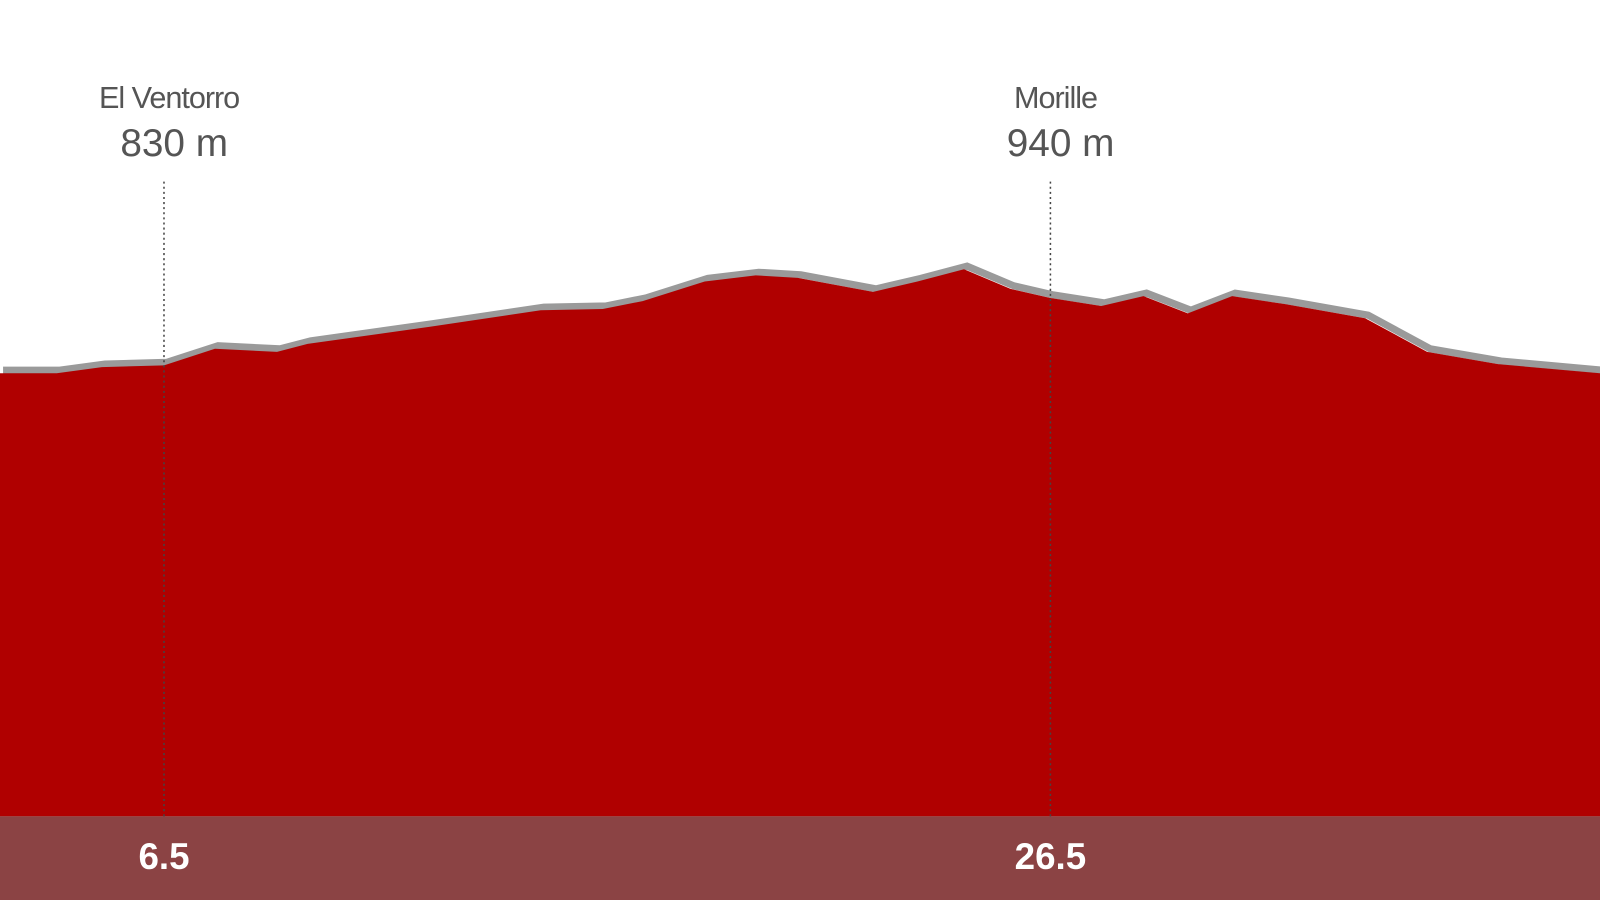  Describe the element at coordinates (1050, 856) in the screenshot. I see `x-tick-label: 26.5` at that location.